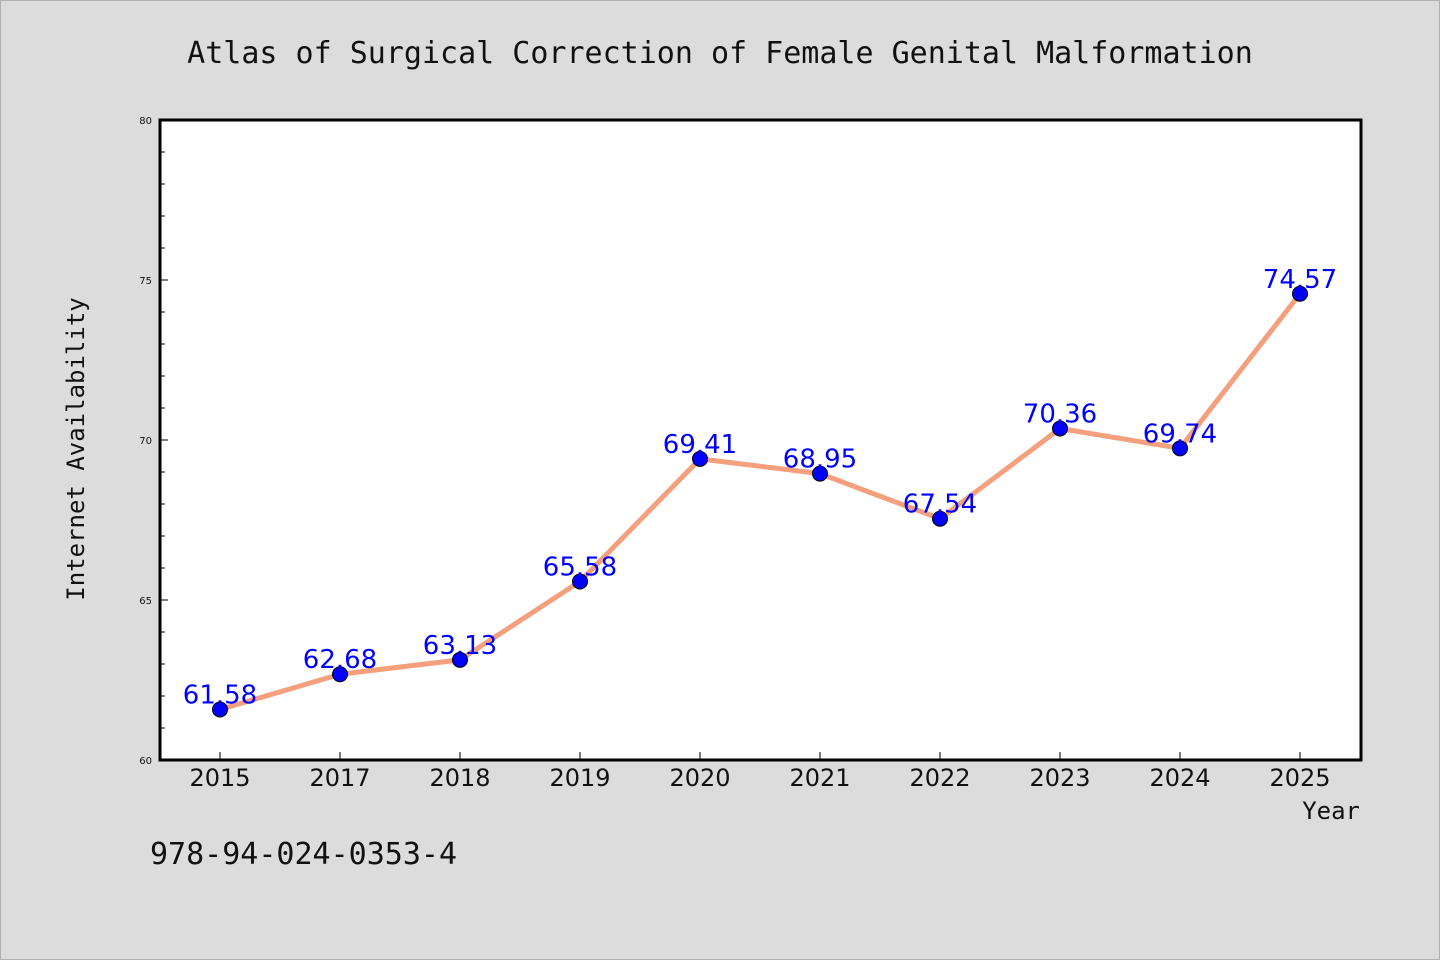 Image resolution: width=1440 pixels, height=960 pixels. Describe the element at coordinates (580, 567) in the screenshot. I see `data-label: 65.58` at that location.